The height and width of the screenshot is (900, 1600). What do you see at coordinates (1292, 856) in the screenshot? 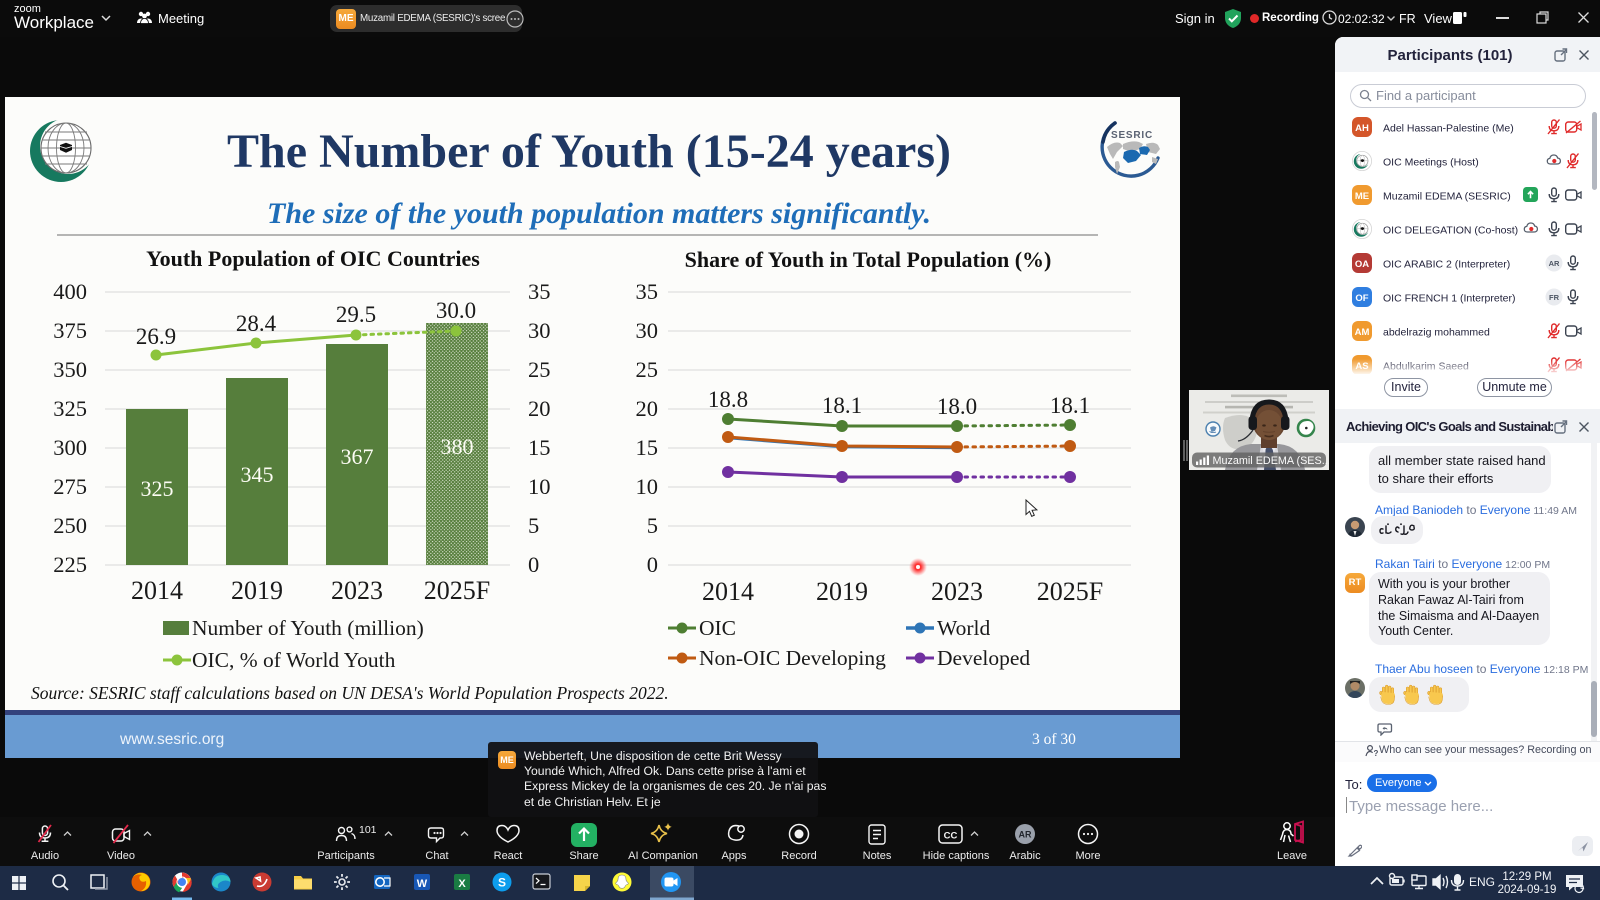
I see `svg-text: Leave` at bounding box center [1292, 856].